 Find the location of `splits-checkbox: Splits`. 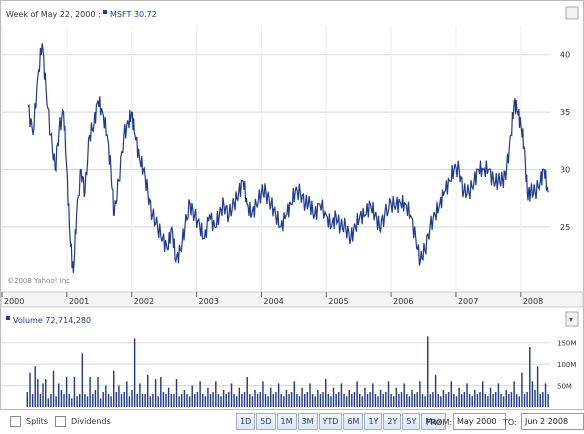

splits-checkbox: Splits is located at coordinates (29, 421).